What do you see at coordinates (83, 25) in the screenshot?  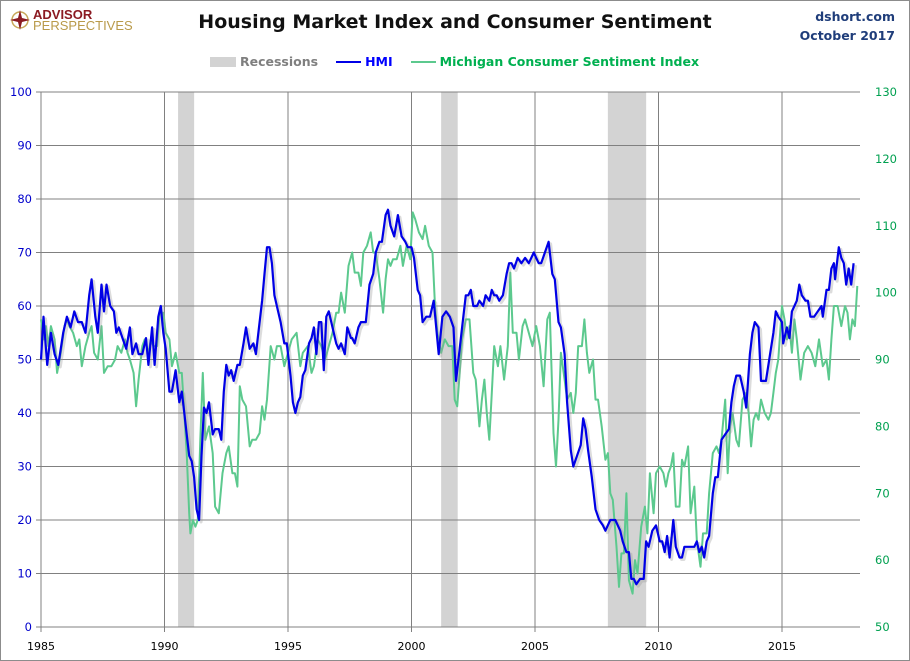 I see `logo-perspectives-text: PERSPECTIVES` at bounding box center [83, 25].